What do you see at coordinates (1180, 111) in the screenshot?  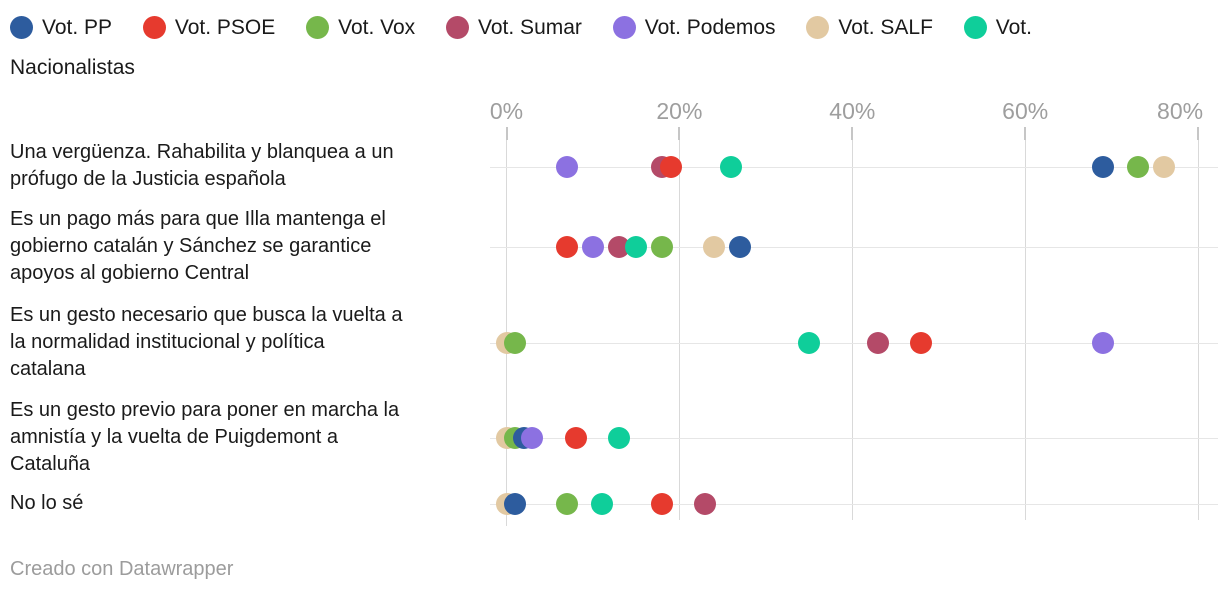 I see `x-tick-label: 80%` at bounding box center [1180, 111].